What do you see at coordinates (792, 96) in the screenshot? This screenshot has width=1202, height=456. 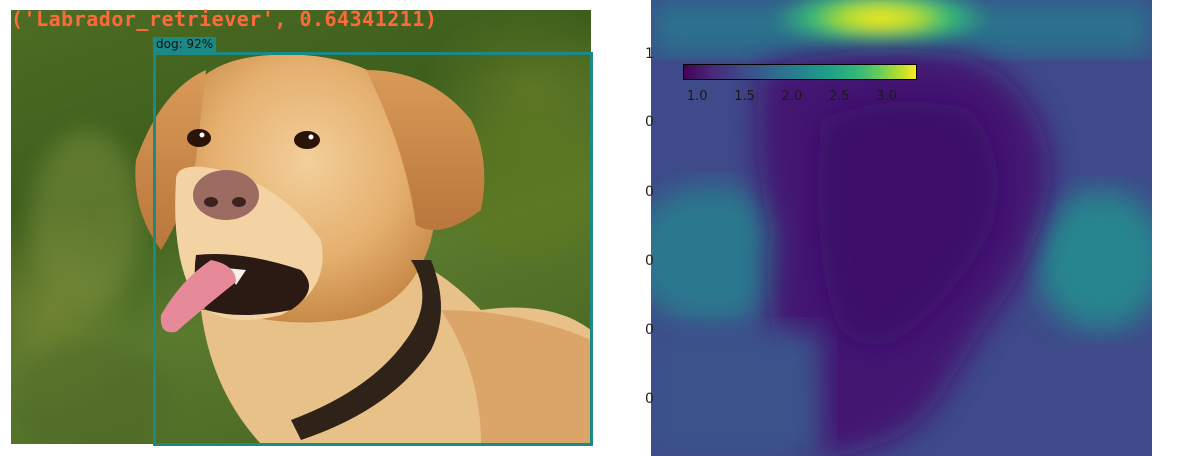 I see `colorbar-tick-label: 2.0` at bounding box center [792, 96].